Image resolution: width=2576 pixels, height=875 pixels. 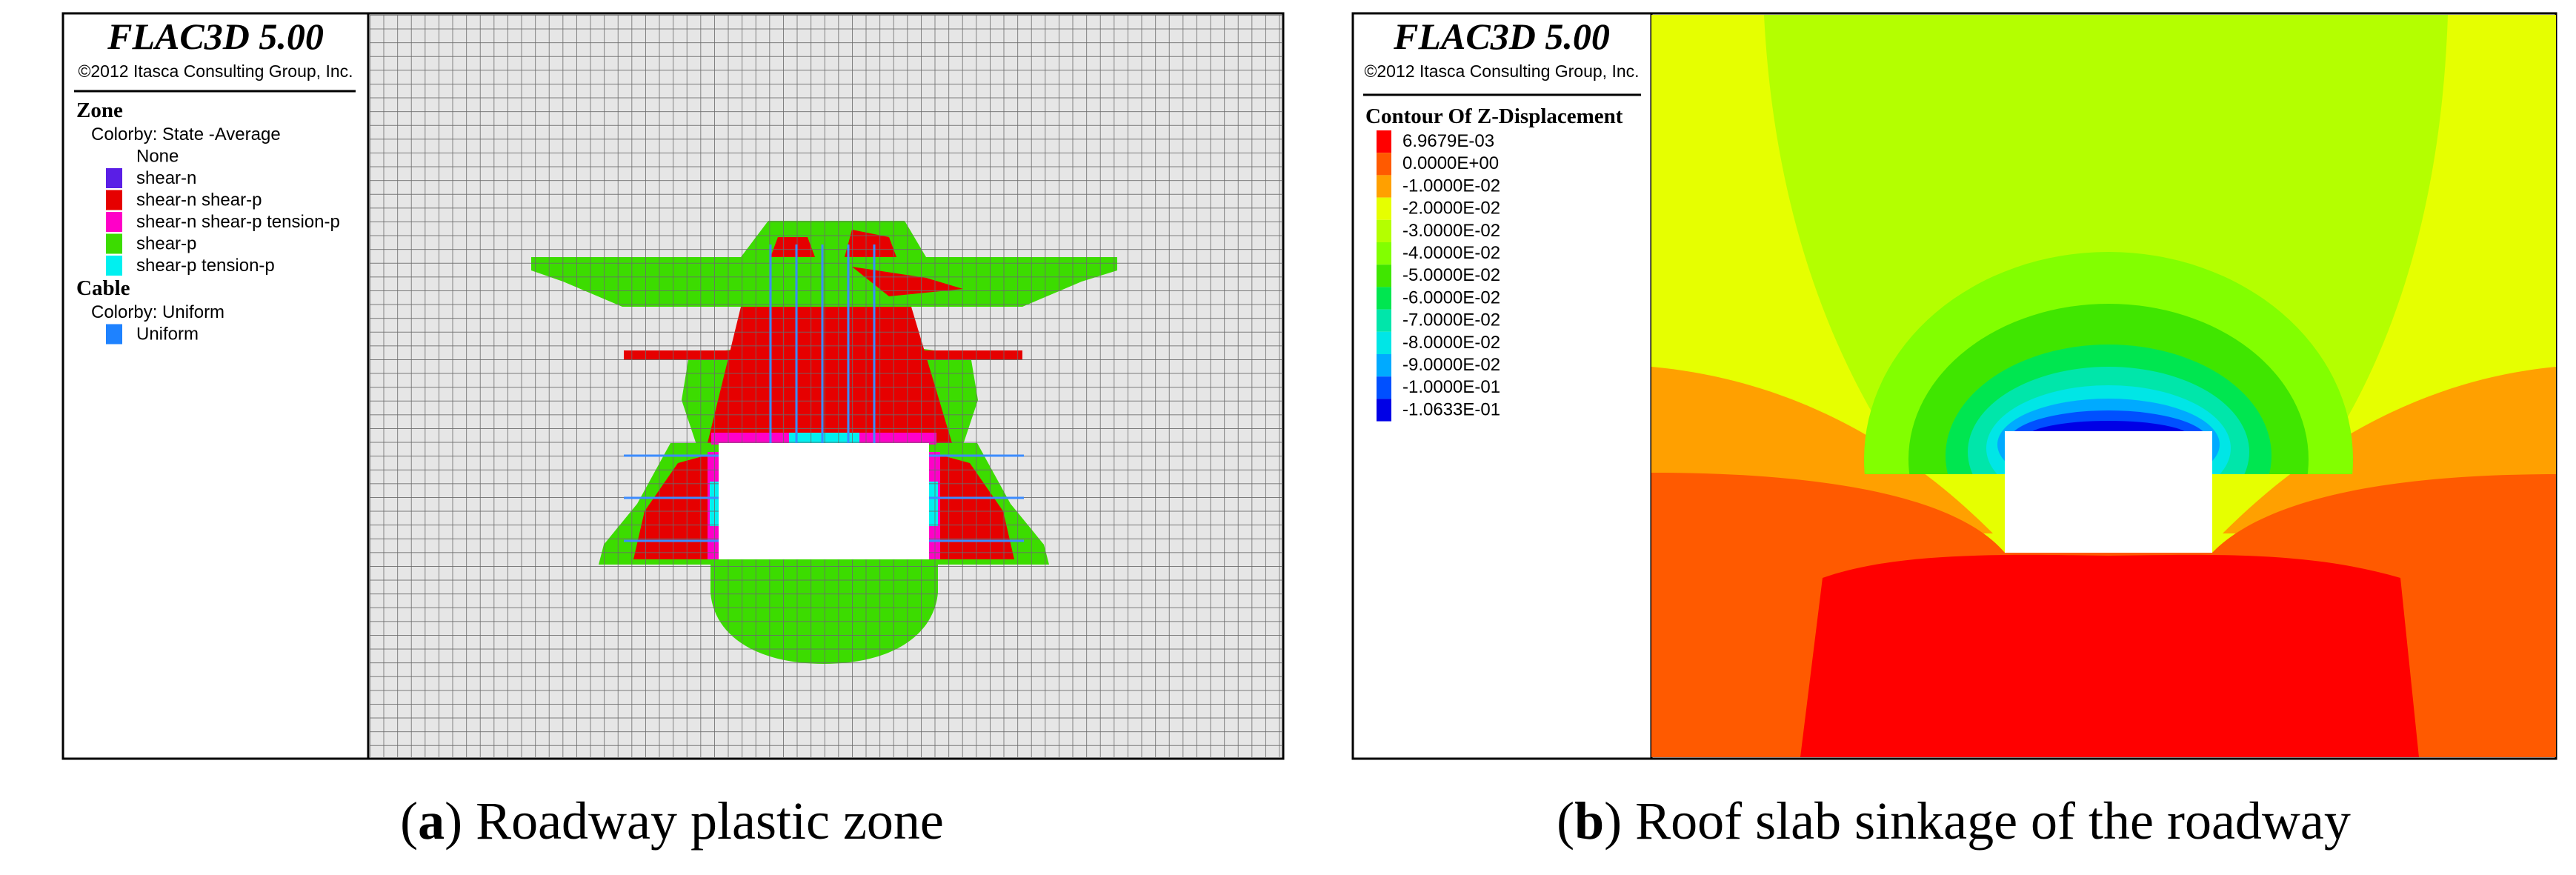 I want to click on legend-label: -6.0000E-02, so click(x=1451, y=297).